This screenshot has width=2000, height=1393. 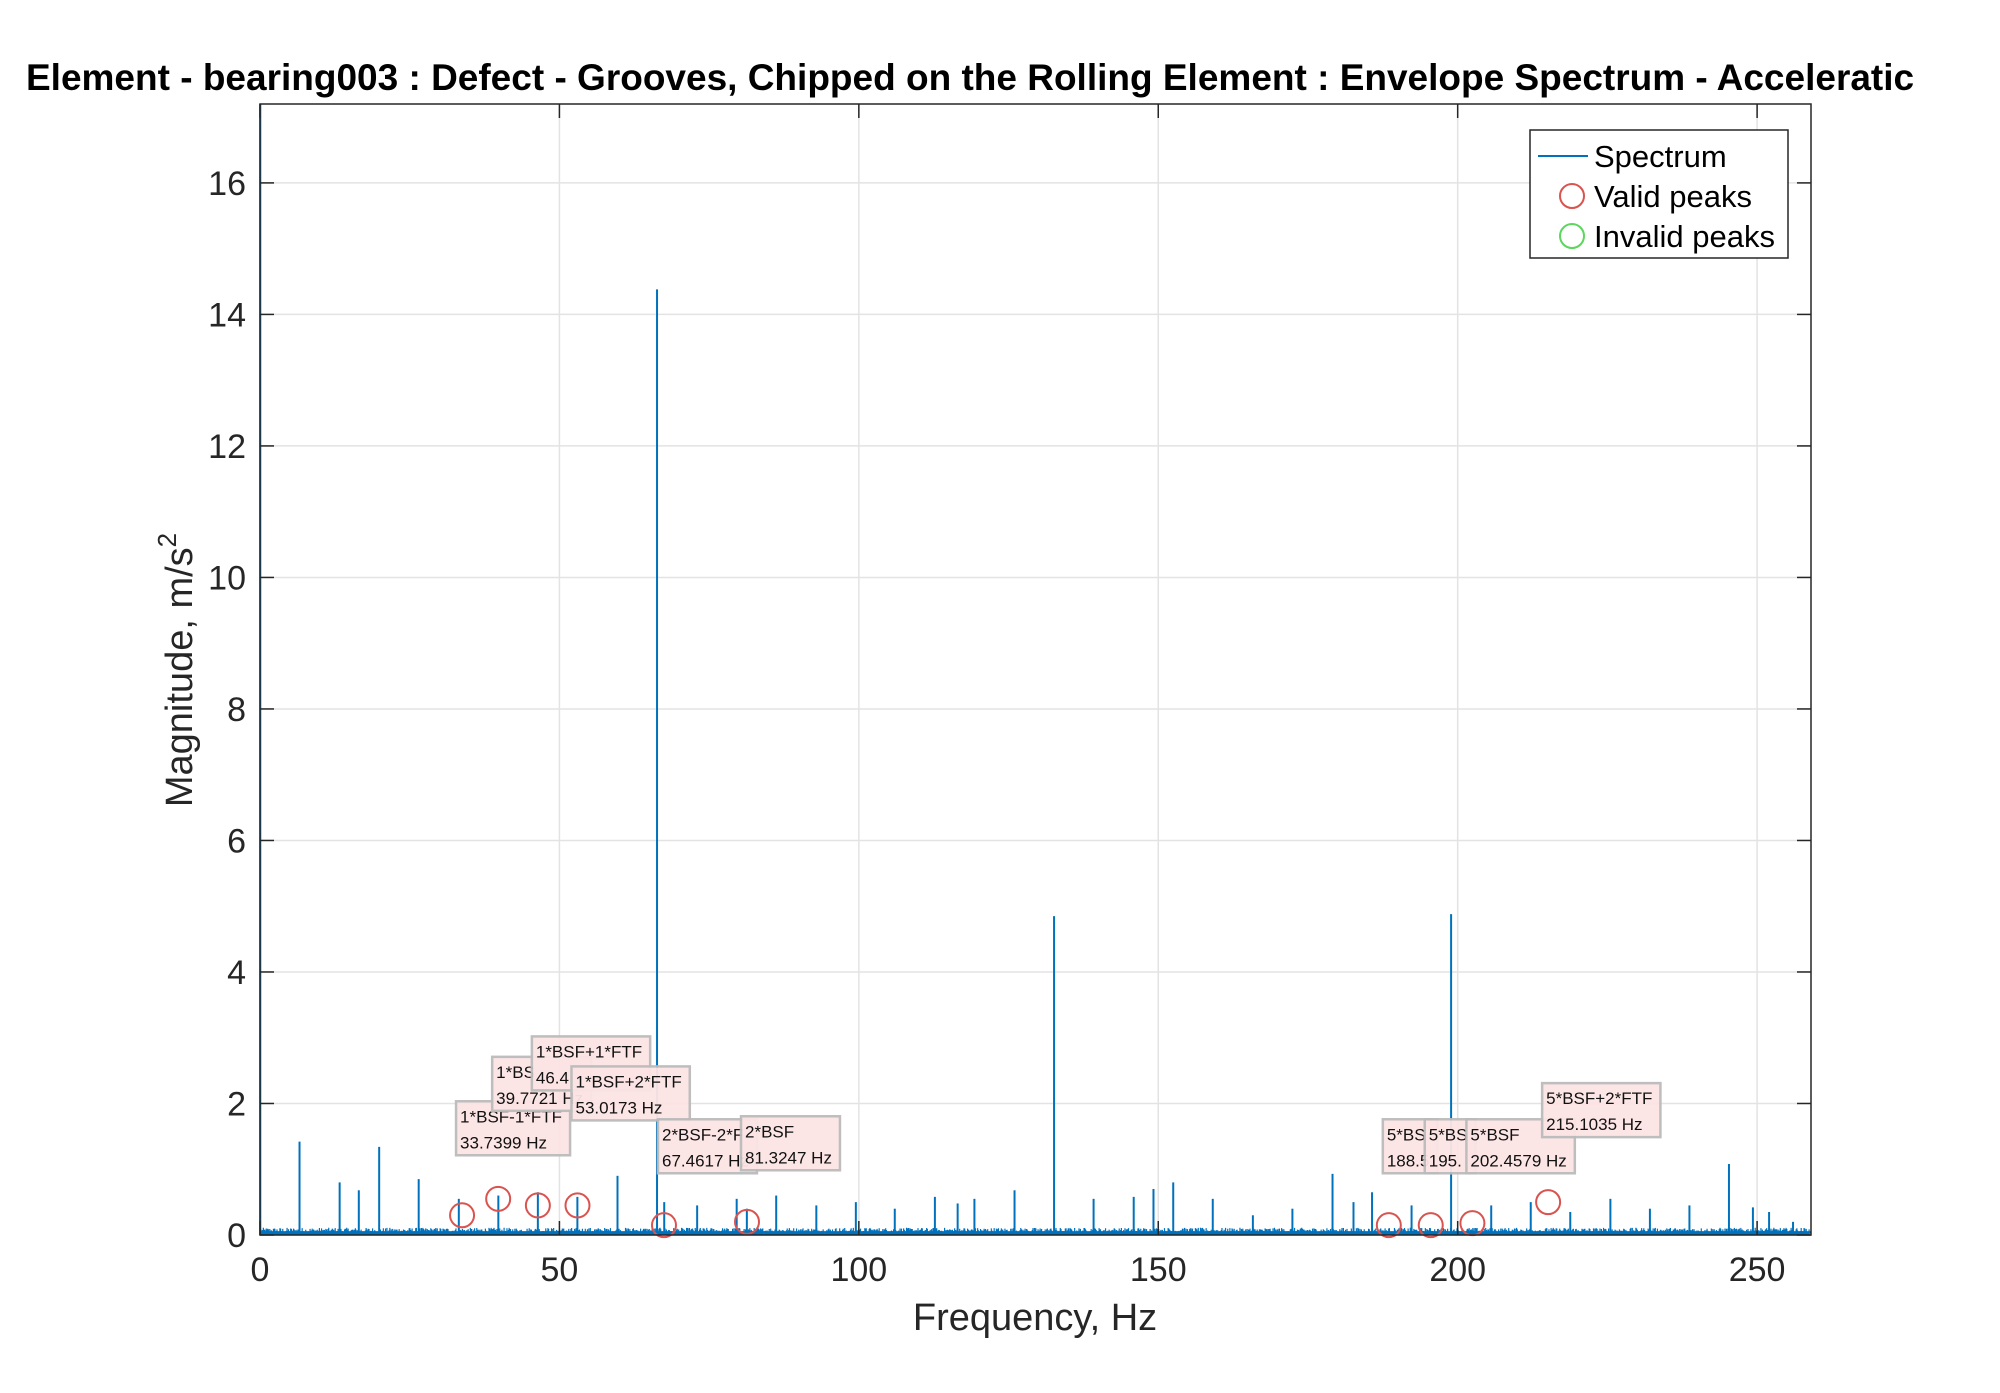 I want to click on x-tick-label: 150, so click(x=1158, y=1270).